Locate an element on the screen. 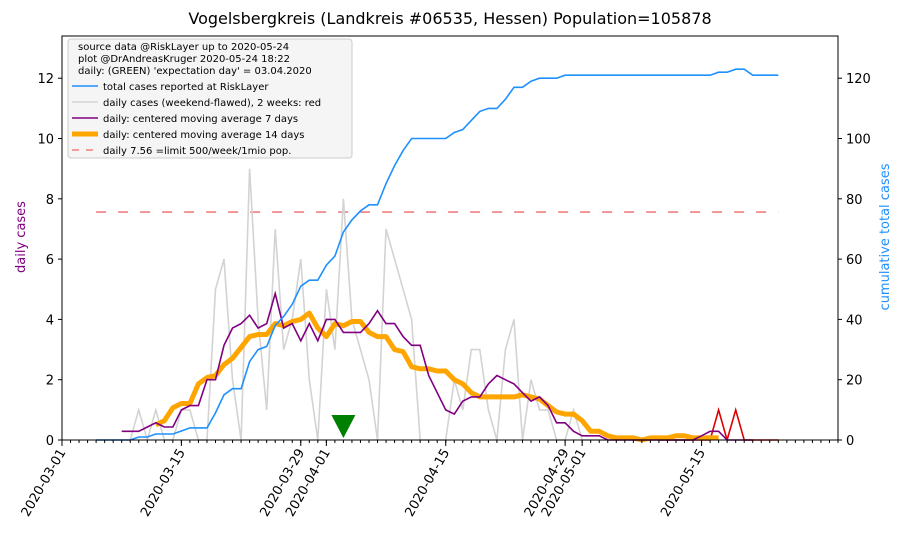 The width and height of the screenshot is (902, 536). y-right-tick-label: 100 is located at coordinates (858, 140).